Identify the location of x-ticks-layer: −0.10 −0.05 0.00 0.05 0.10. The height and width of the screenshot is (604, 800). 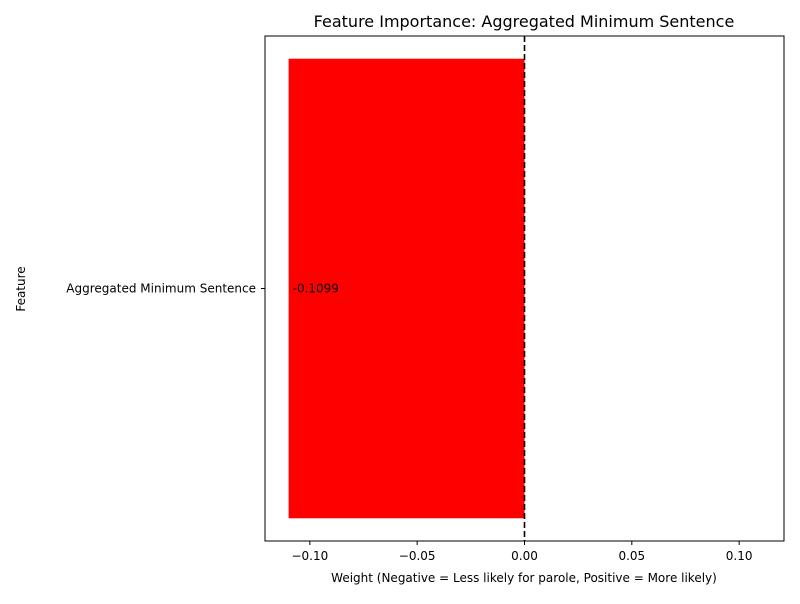
(521, 552).